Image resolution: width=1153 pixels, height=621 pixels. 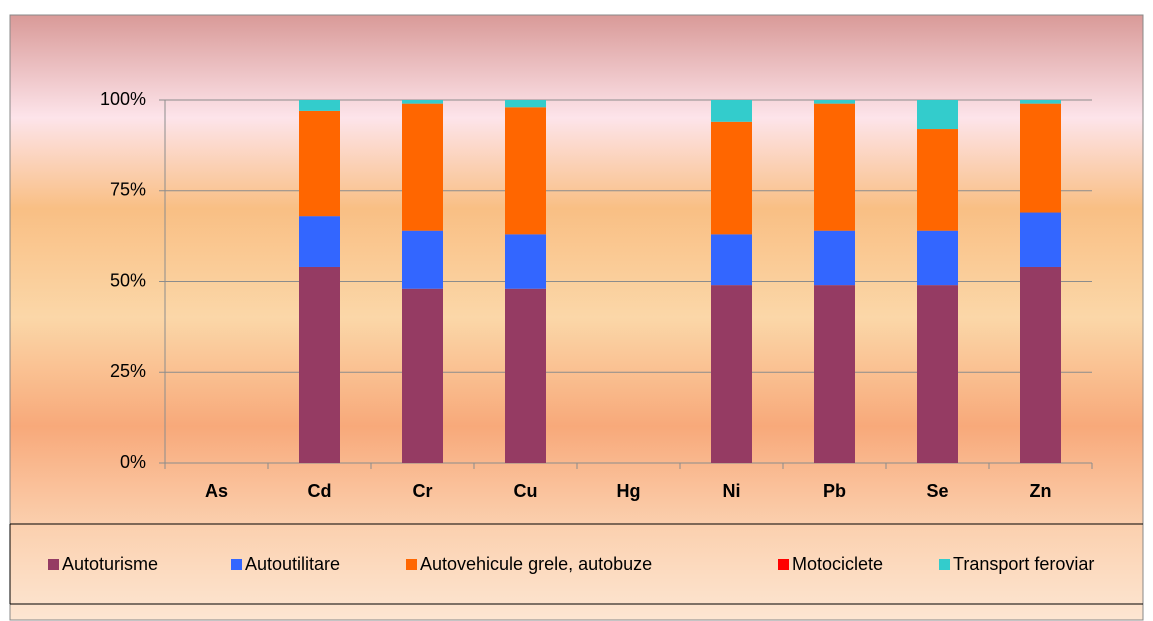 I want to click on x-tick-label: Pb, so click(x=834, y=491).